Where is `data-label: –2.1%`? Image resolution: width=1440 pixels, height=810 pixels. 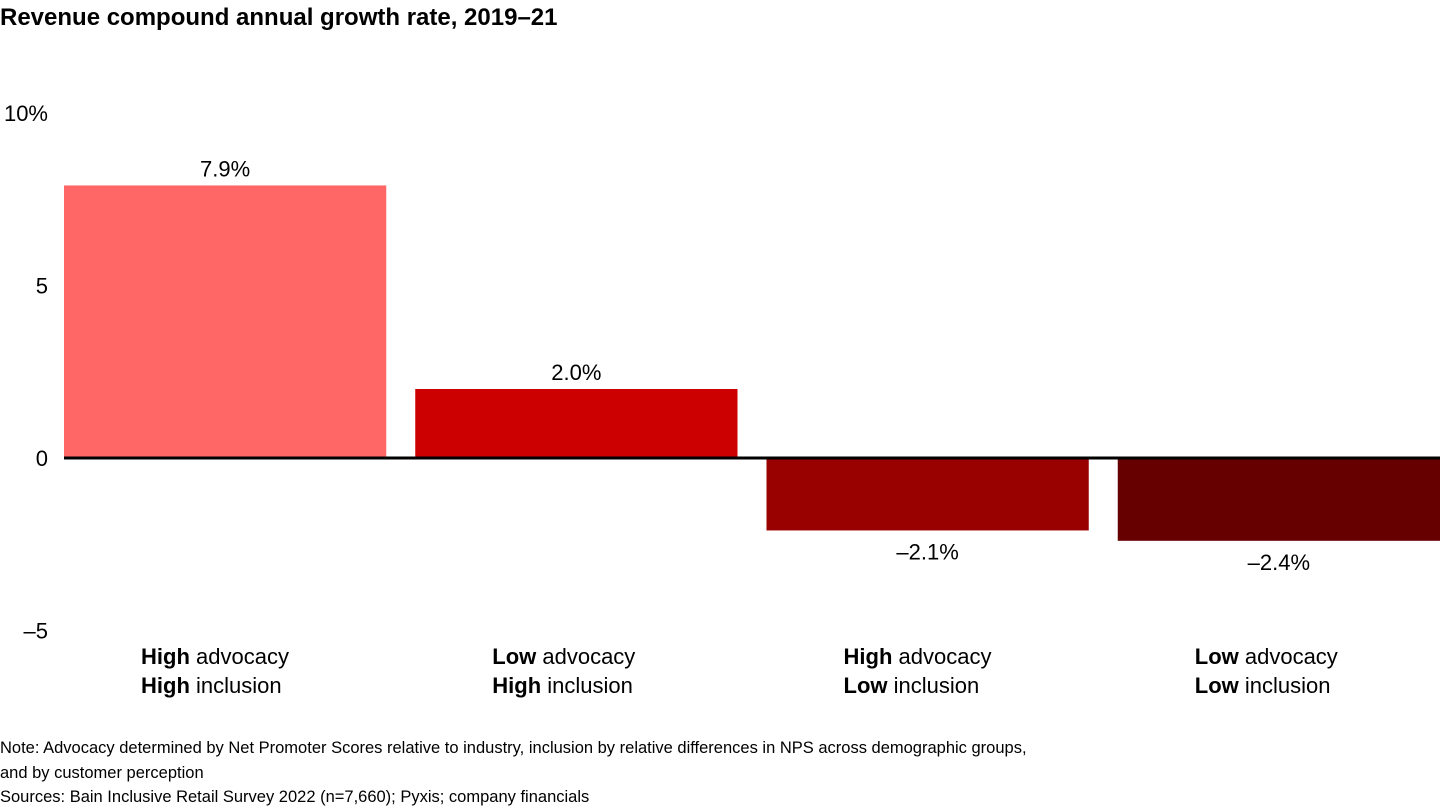 data-label: –2.1% is located at coordinates (927, 551).